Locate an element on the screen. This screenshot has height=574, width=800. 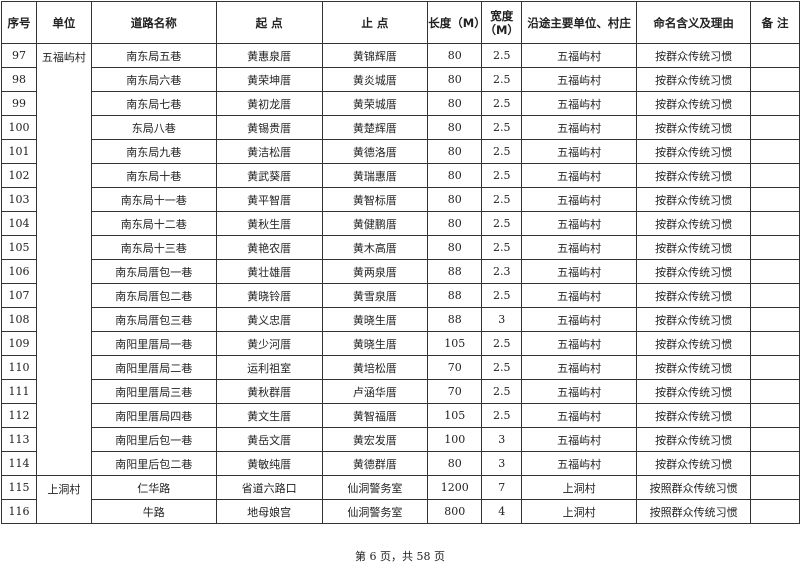
cell-index: 115 is located at coordinates (19, 487).